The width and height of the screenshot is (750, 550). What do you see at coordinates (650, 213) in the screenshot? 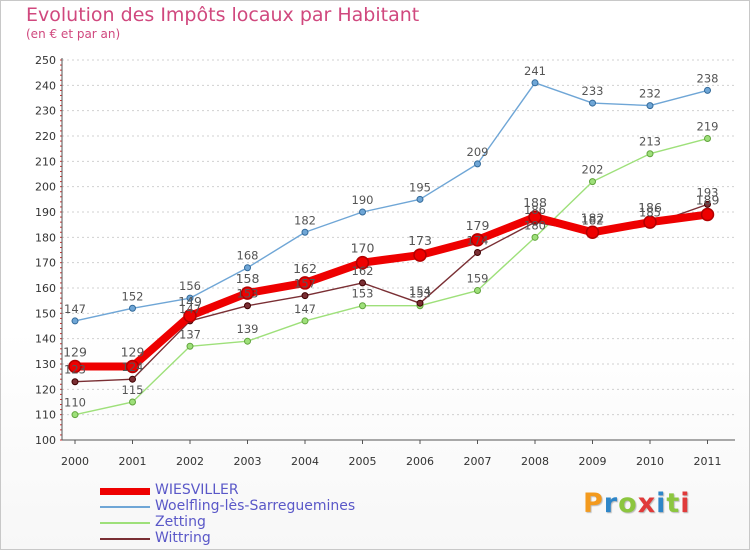
I see `data-label-wittring: 185` at bounding box center [650, 213].